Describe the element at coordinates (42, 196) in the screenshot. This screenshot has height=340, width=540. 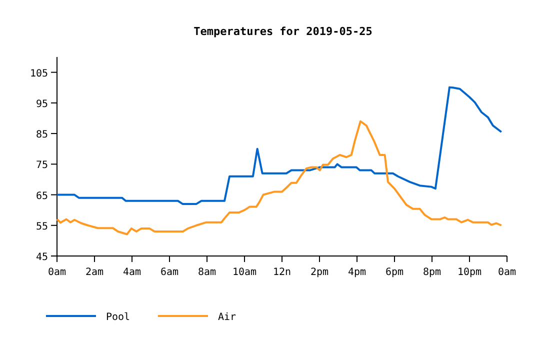
I see `y-tick-label: 65` at that location.